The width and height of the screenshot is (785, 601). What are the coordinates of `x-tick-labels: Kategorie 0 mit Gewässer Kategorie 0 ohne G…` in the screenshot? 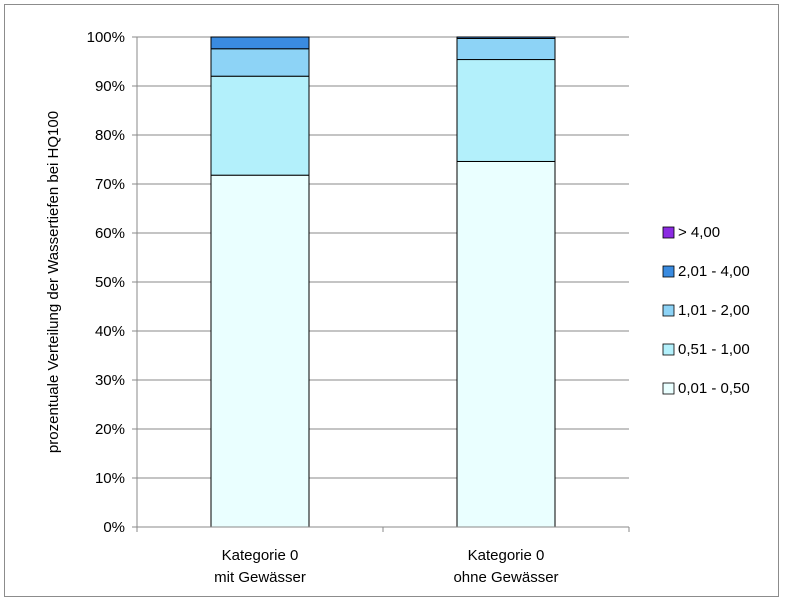 It's located at (386, 566).